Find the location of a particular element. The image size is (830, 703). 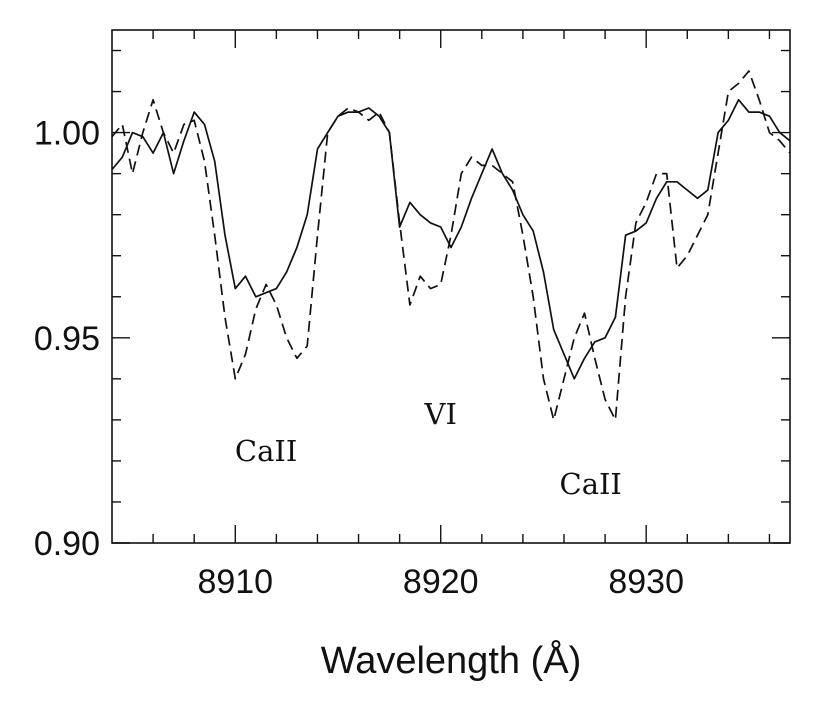

x-tick-label: 8930 is located at coordinates (646, 582).